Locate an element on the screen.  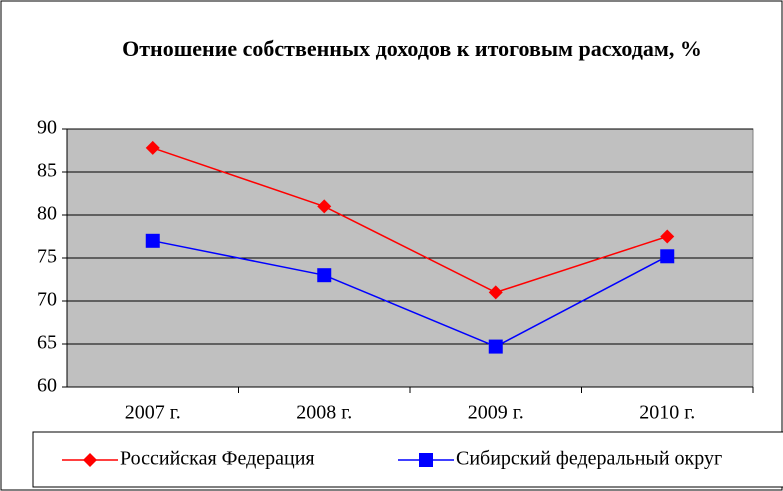
legend-label: Сибирский федеральный округ is located at coordinates (589, 459).